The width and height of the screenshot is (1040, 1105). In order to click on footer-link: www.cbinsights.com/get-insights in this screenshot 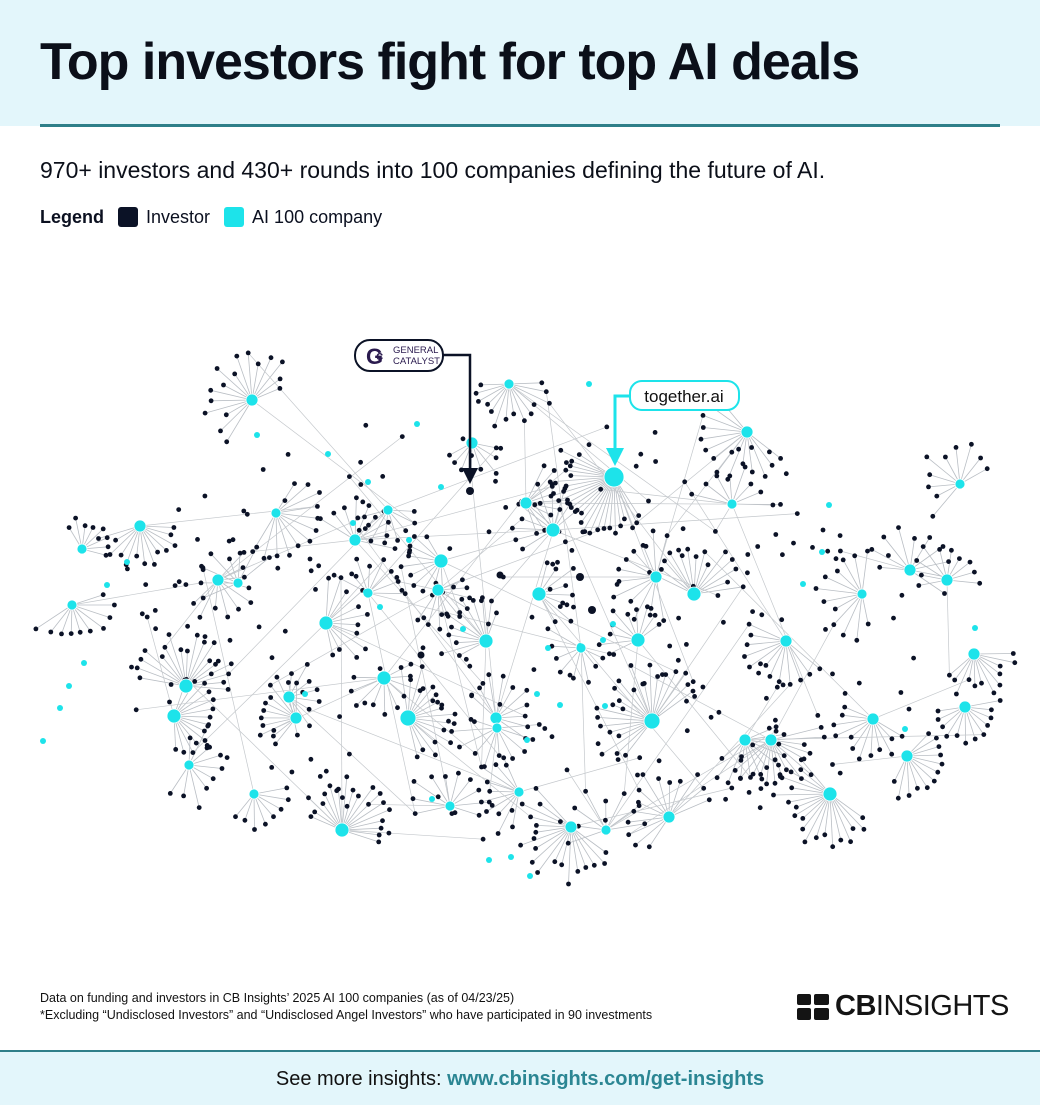, I will do `click(606, 1079)`.